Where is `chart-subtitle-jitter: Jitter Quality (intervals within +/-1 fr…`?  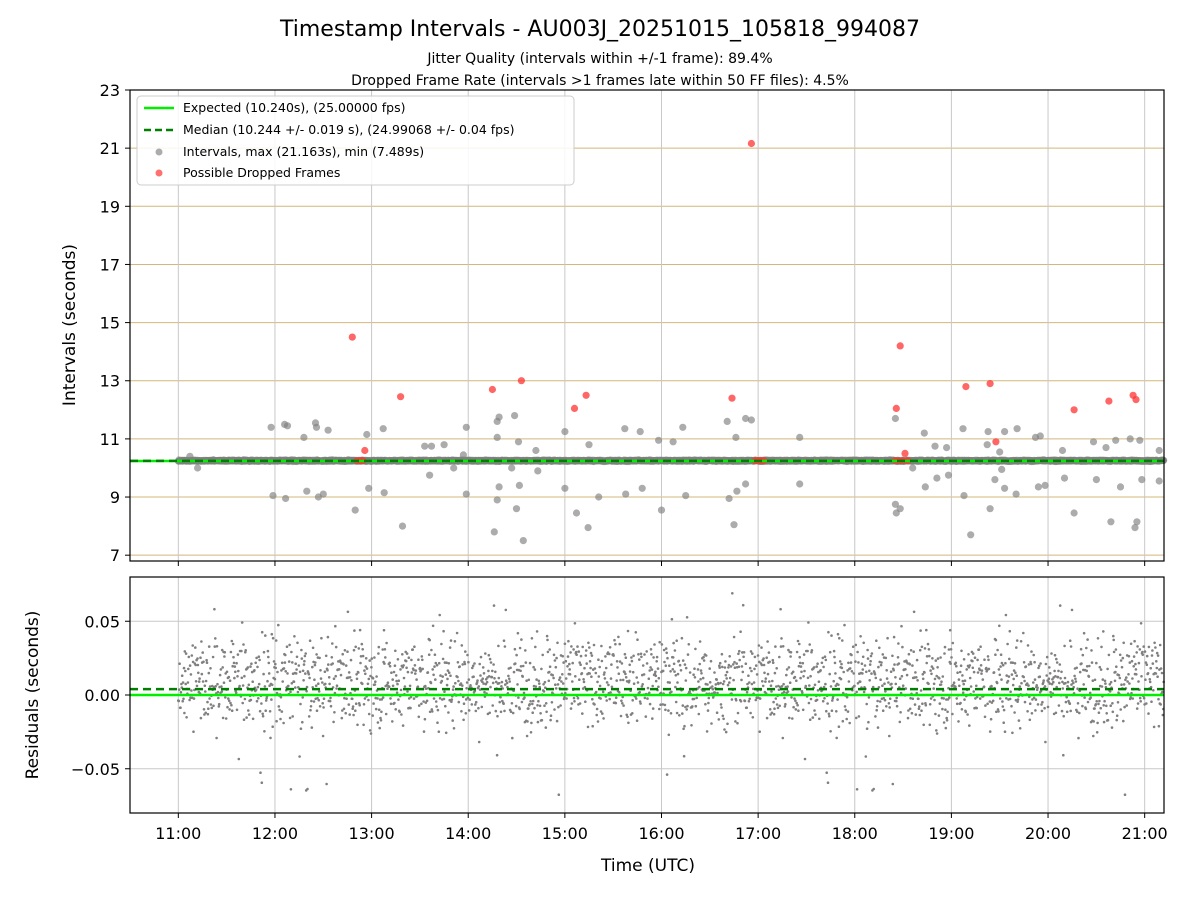
chart-subtitle-jitter: Jitter Quality (intervals within +/-1 fr… is located at coordinates (599, 59).